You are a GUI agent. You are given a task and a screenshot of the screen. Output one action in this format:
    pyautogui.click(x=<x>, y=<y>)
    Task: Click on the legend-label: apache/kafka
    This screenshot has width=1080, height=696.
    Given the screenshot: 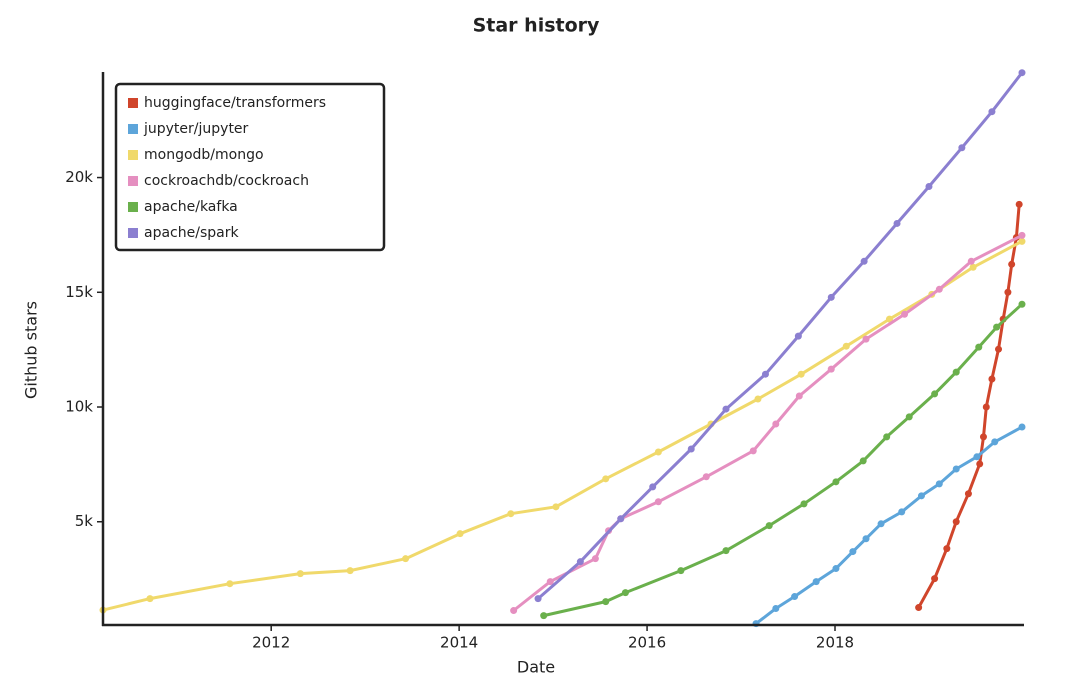 What is the action you would take?
    pyautogui.click(x=191, y=207)
    